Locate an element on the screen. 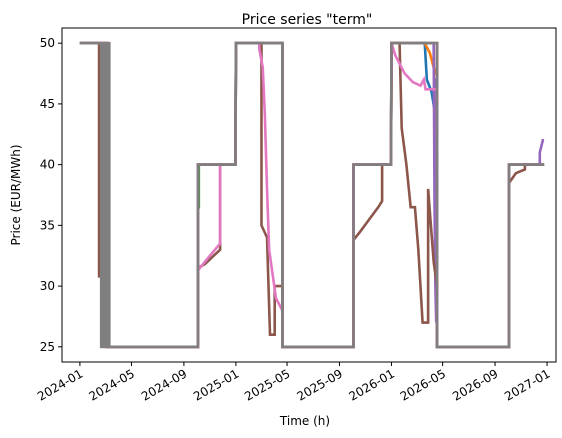 This screenshot has width=562, height=438. y-tick-label: 40 is located at coordinates (47, 165).